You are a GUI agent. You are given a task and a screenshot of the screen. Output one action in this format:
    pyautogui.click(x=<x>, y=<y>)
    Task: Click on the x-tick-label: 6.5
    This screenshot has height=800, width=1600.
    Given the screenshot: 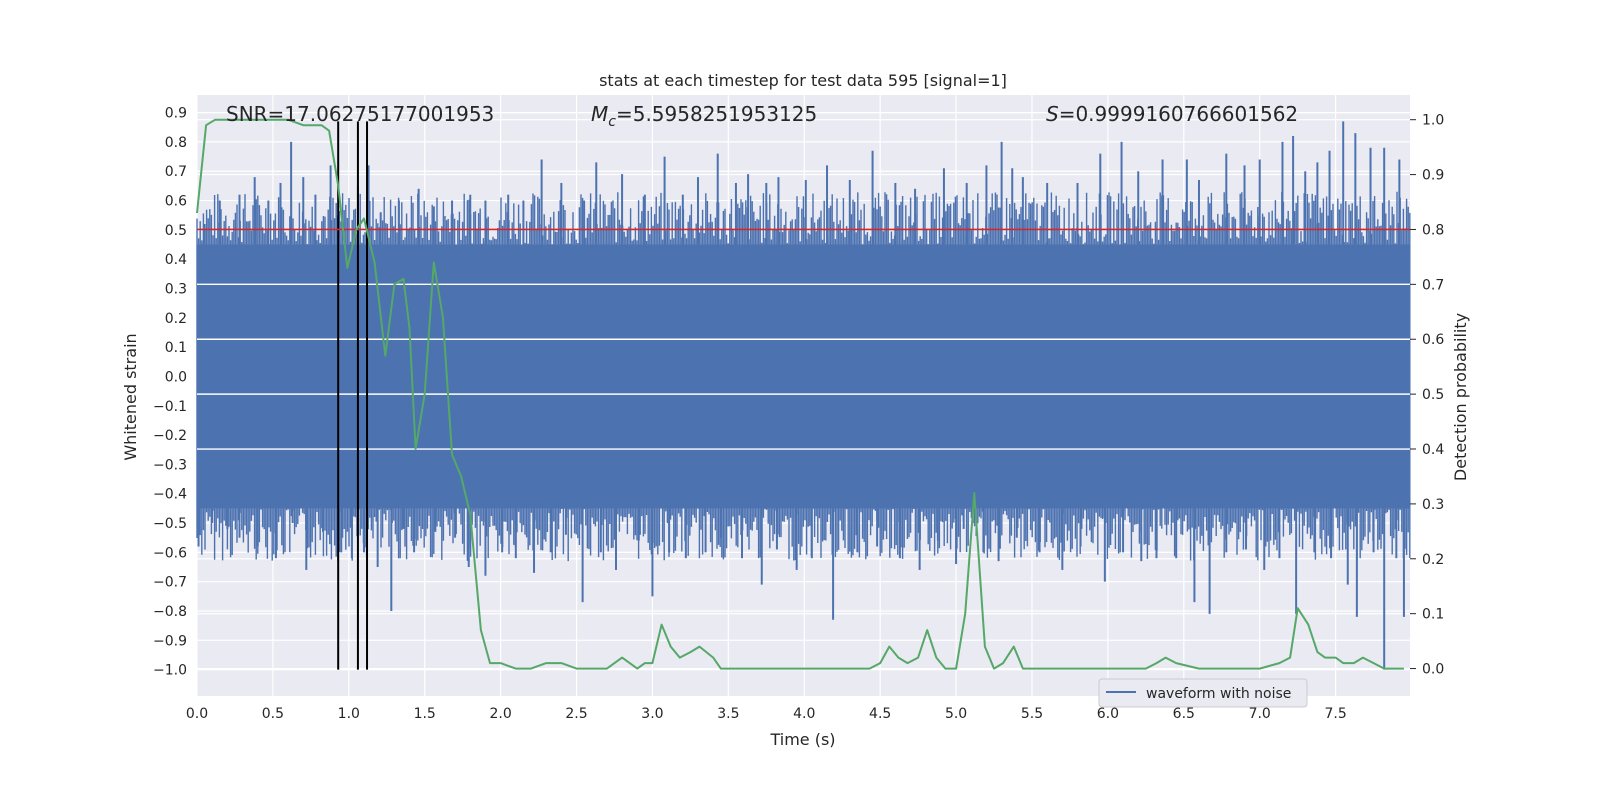 What is the action you would take?
    pyautogui.click(x=1184, y=714)
    